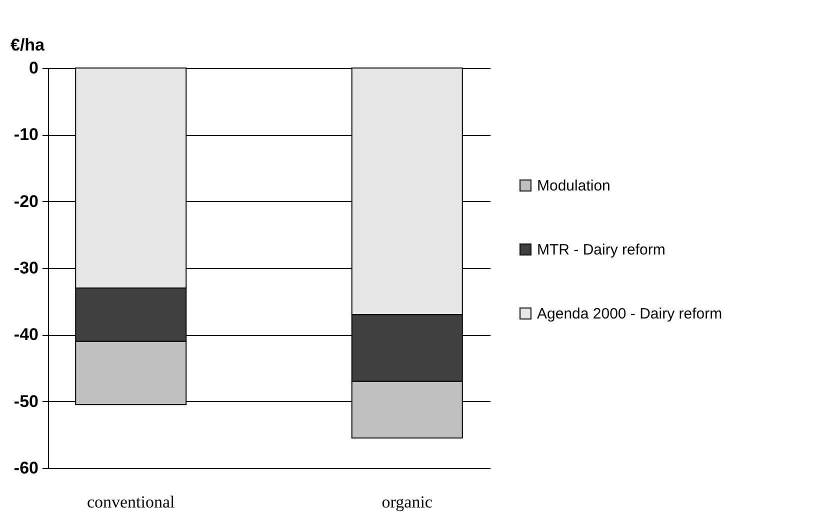 The width and height of the screenshot is (840, 525). I want to click on y-tick-label: -30, so click(26, 268).